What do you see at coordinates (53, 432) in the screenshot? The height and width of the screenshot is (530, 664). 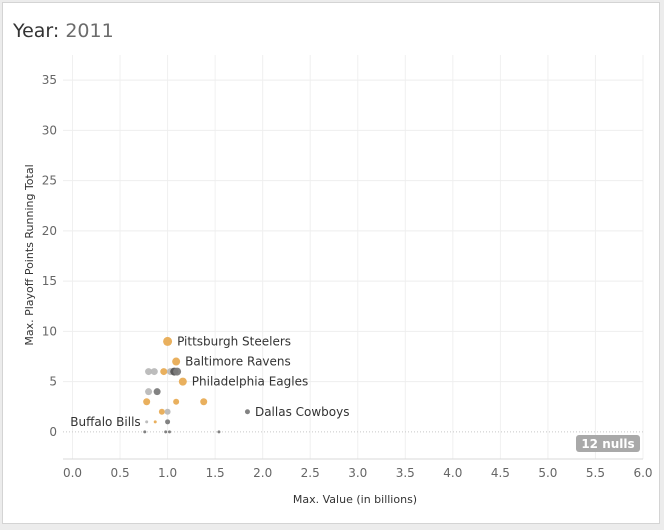 I see `y-tick-label: 0` at bounding box center [53, 432].